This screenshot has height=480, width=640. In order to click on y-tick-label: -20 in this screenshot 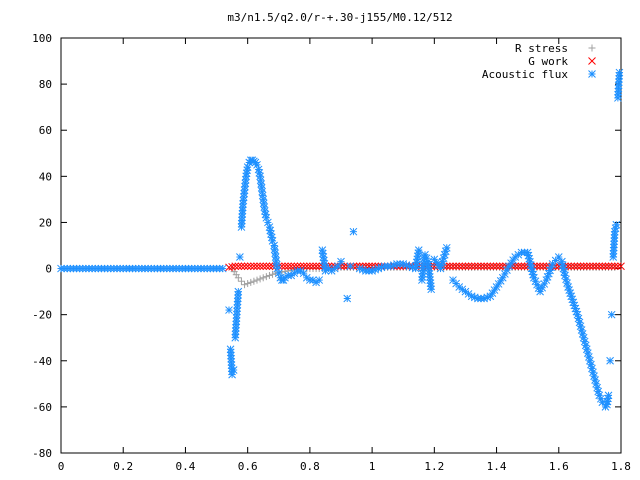, I will do `click(42, 315)`.